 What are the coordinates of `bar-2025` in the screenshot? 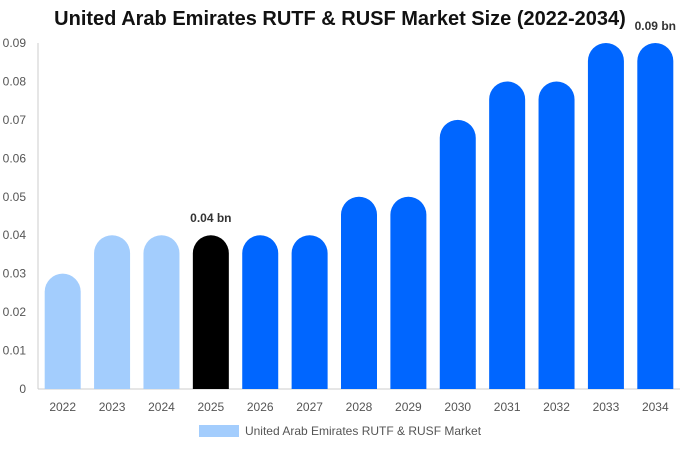 It's located at (210, 312).